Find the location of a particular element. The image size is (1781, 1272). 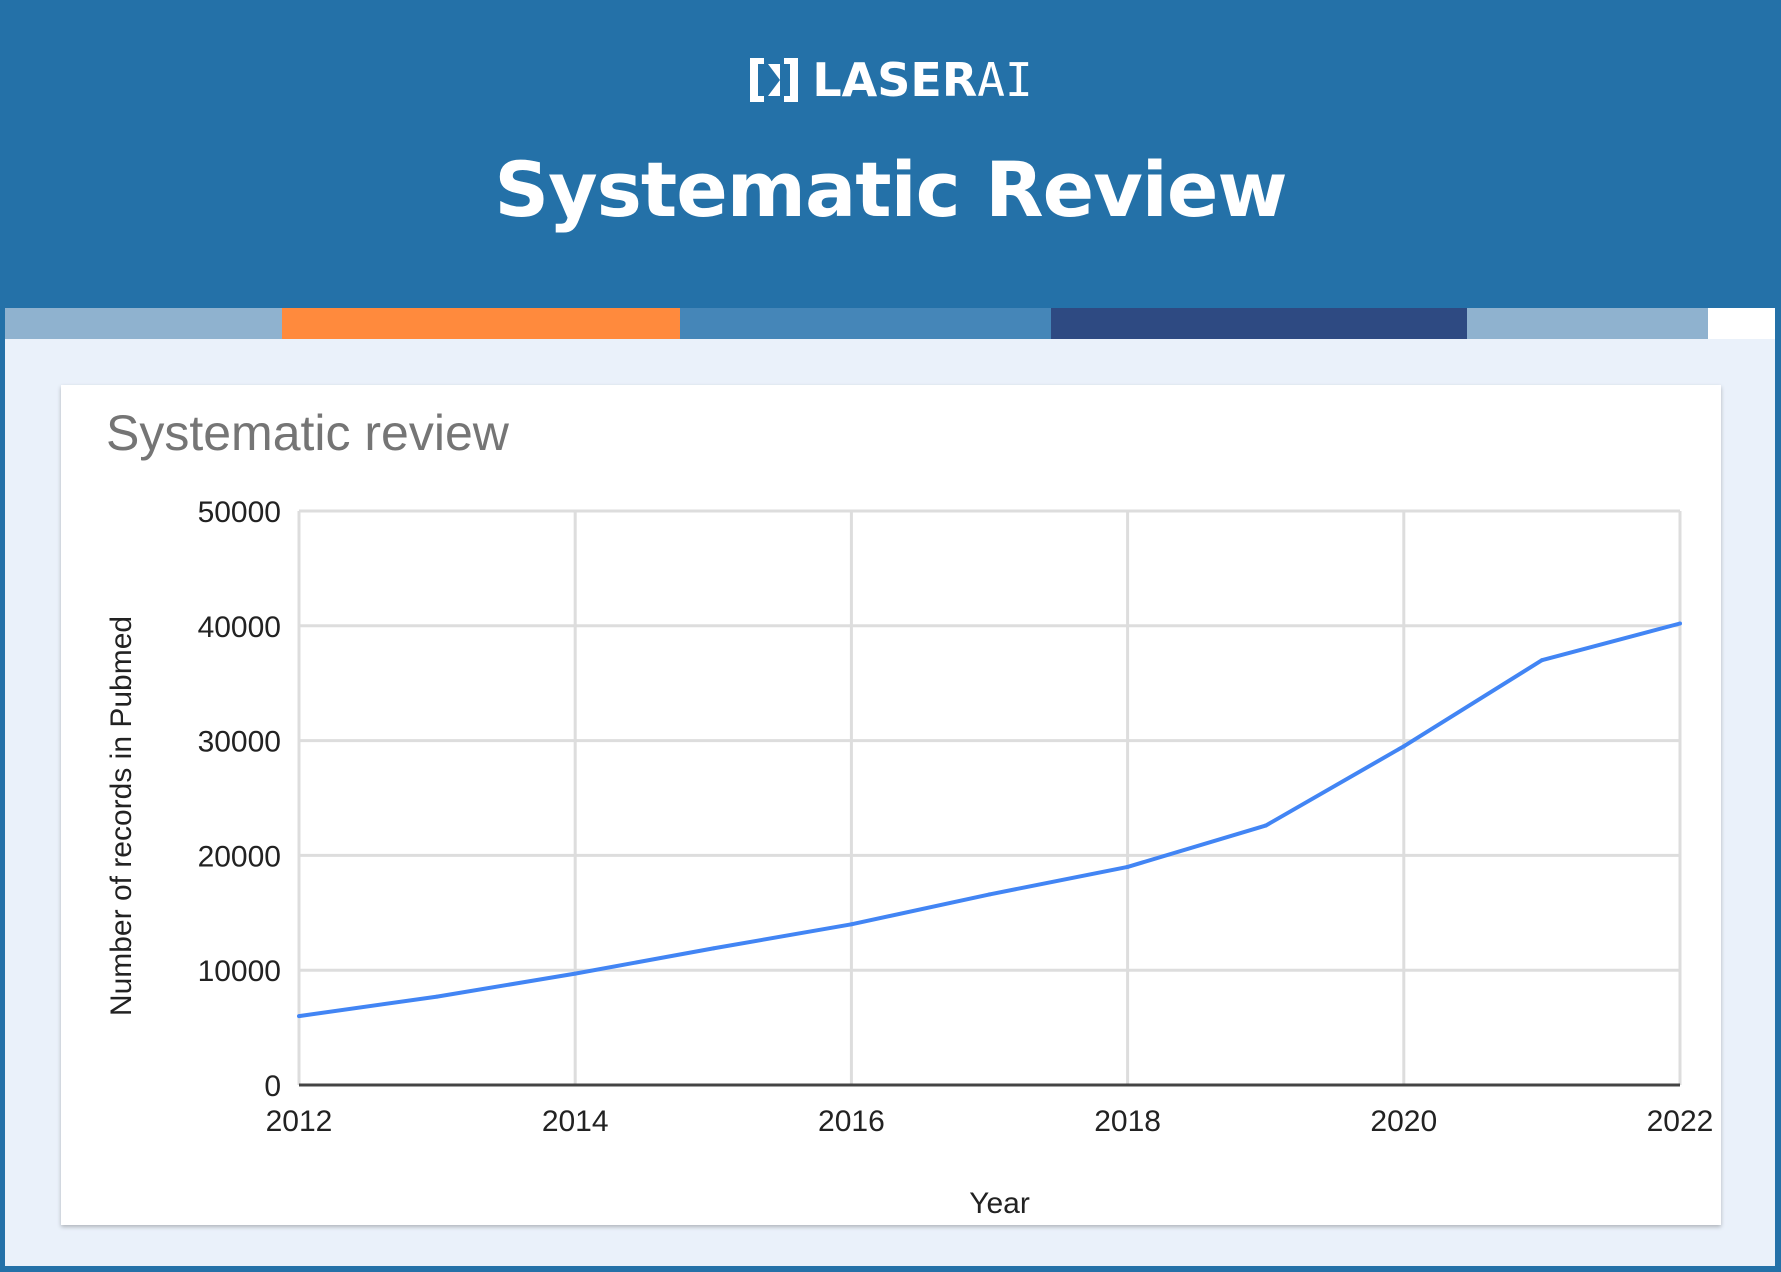

logo-ai-text: AI is located at coordinates (1005, 80).